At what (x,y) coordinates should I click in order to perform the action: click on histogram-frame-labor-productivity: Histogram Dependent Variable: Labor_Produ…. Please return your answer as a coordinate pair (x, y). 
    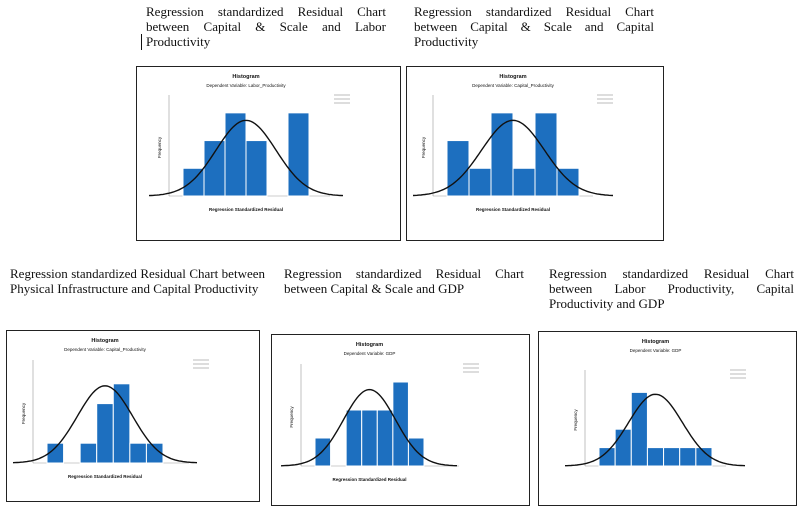
    Looking at the image, I should click on (268, 153).